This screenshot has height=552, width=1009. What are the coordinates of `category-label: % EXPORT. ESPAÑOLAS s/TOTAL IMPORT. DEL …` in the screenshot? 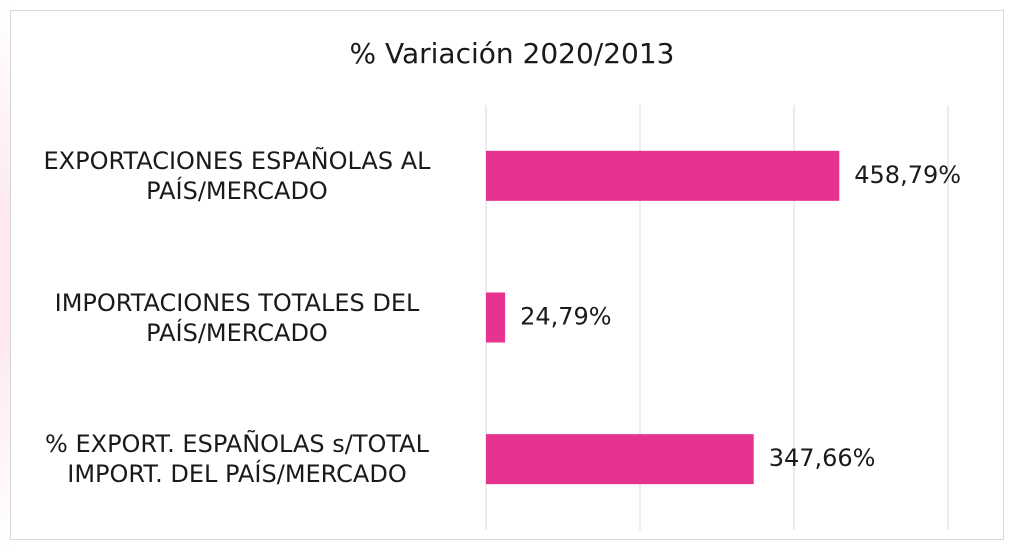 It's located at (237, 459).